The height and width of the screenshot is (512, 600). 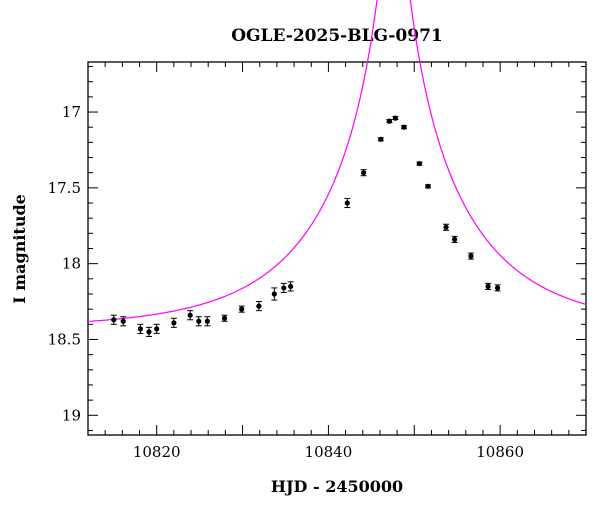 I want to click on y-axis-label: I magnitude, so click(x=19, y=249).